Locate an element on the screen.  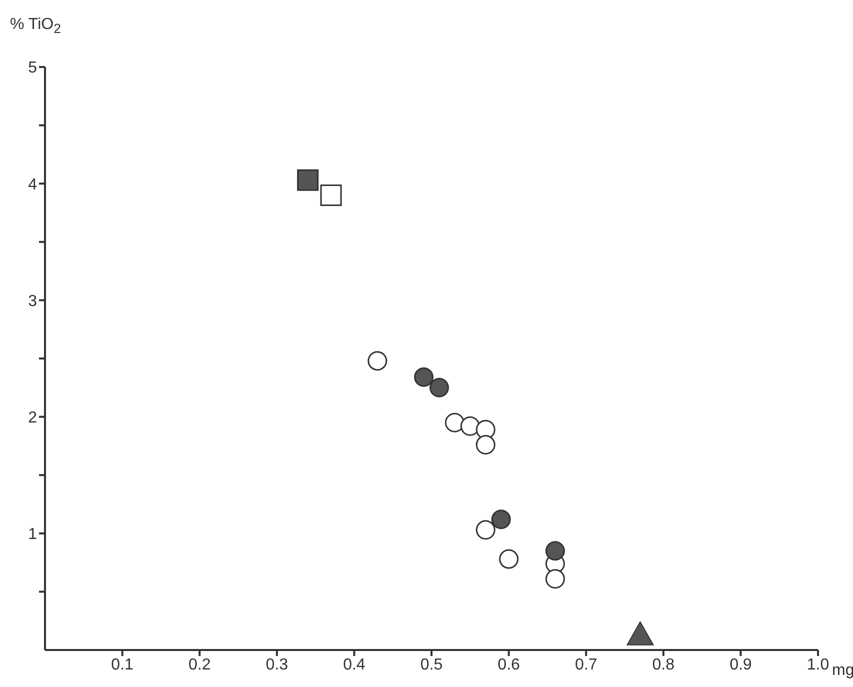
x-tick-label: 0.1 is located at coordinates (122, 665).